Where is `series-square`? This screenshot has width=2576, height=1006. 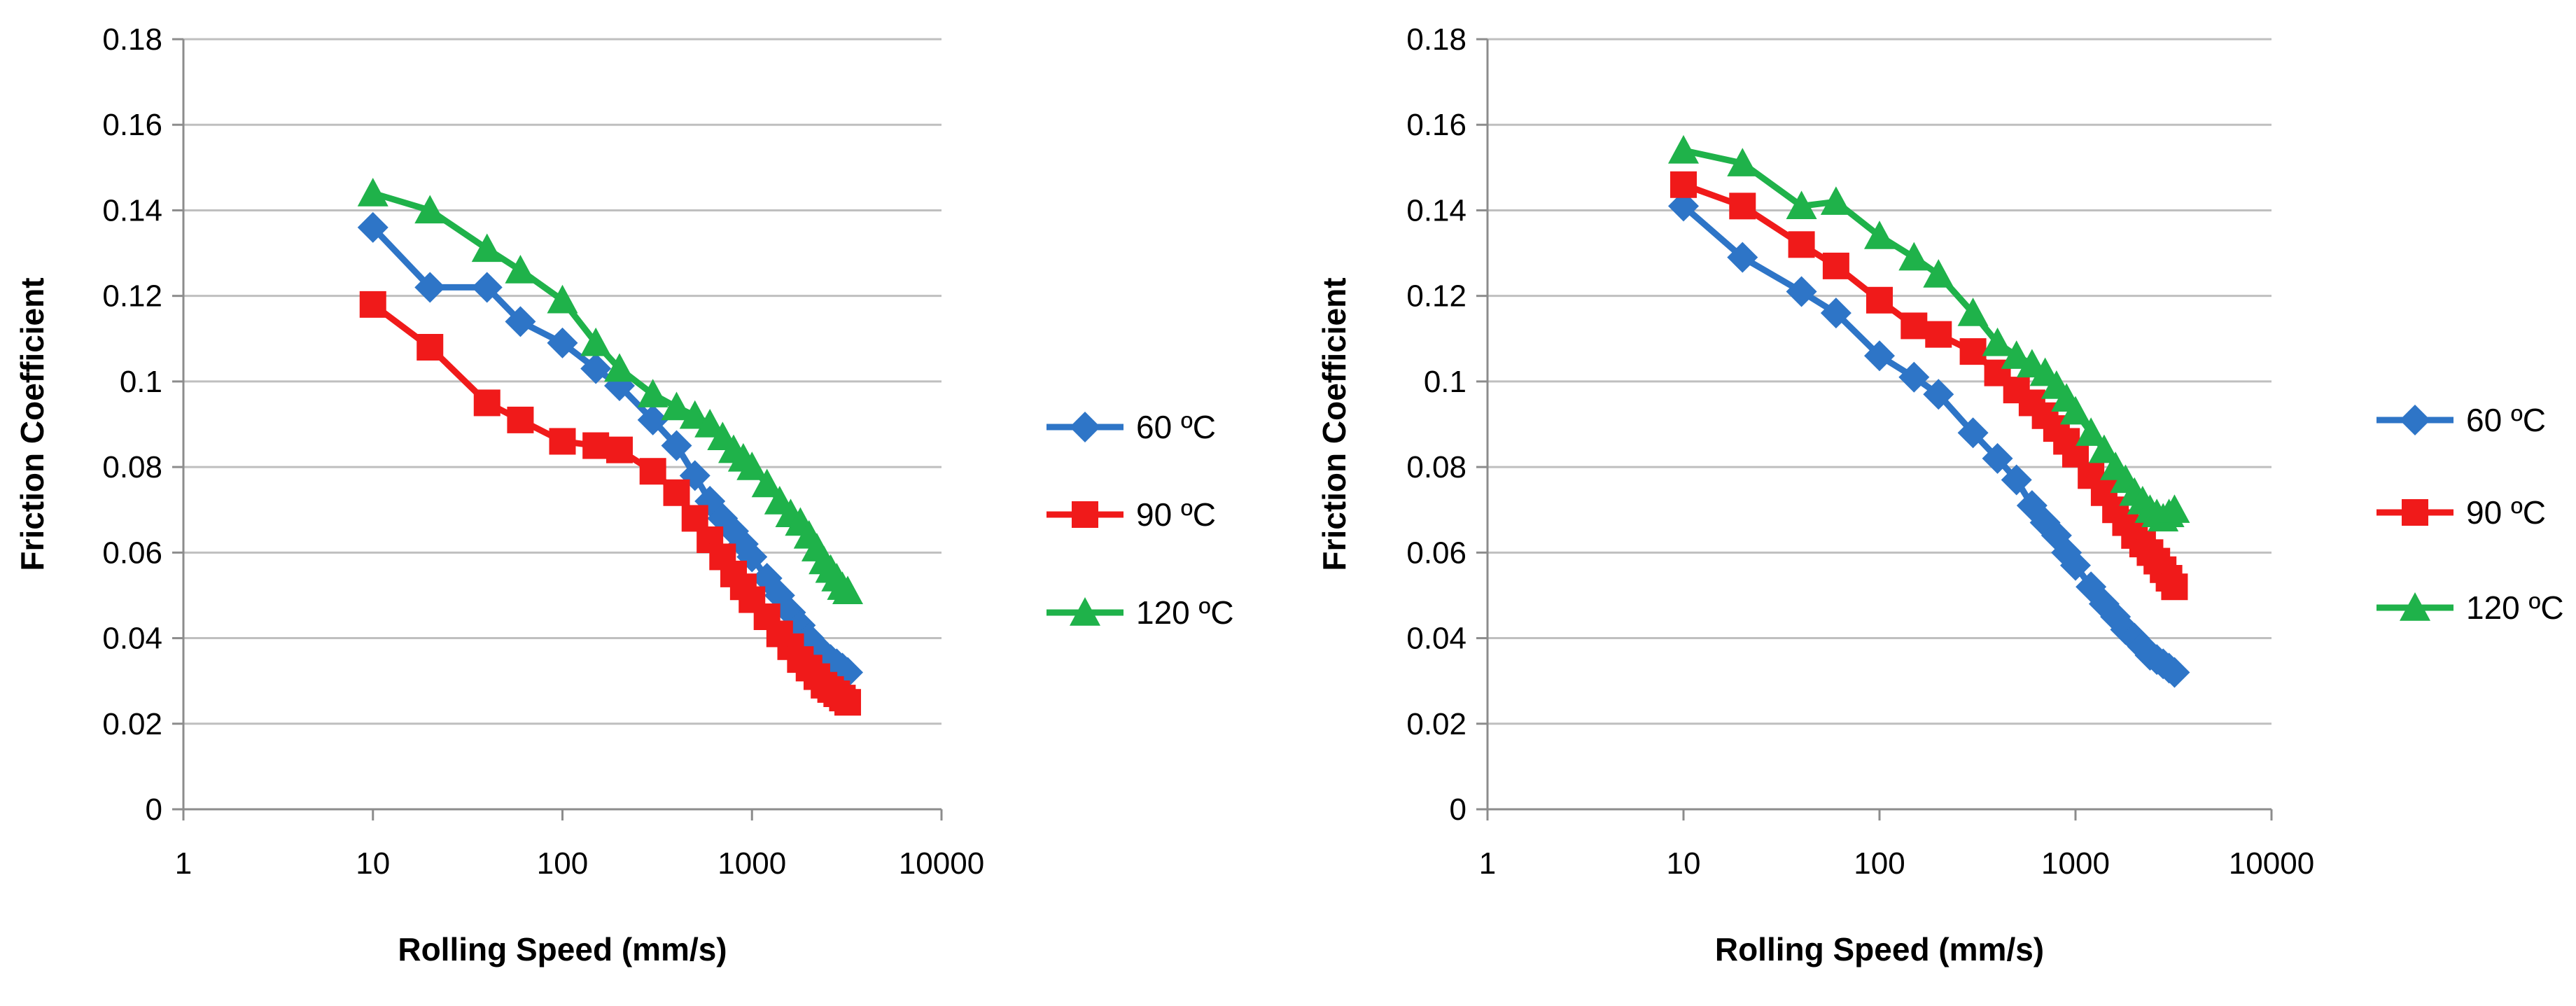
series-square is located at coordinates (610, 503).